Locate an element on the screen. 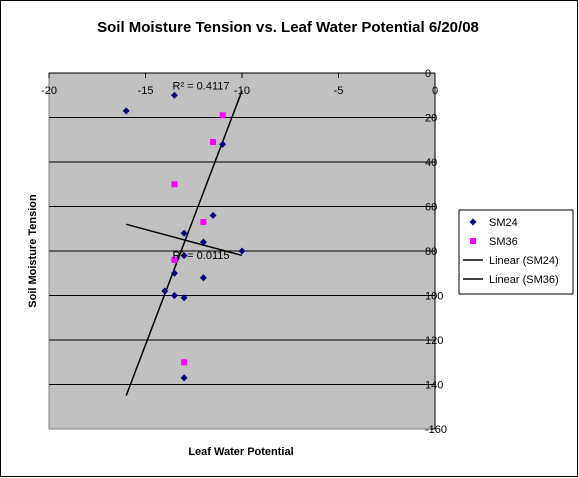 This screenshot has height=478, width=579. y-tick-label: 60 is located at coordinates (431, 208).